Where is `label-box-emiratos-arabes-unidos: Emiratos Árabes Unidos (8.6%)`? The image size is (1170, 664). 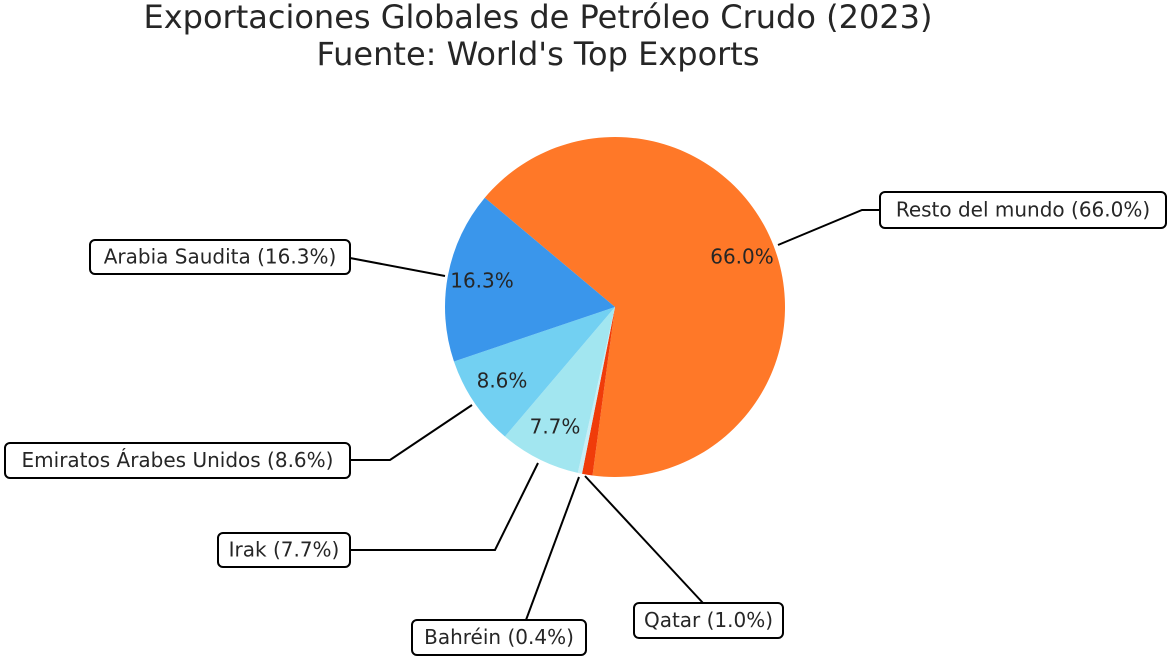 label-box-emiratos-arabes-unidos: Emiratos Árabes Unidos (8.6%) is located at coordinates (177, 460).